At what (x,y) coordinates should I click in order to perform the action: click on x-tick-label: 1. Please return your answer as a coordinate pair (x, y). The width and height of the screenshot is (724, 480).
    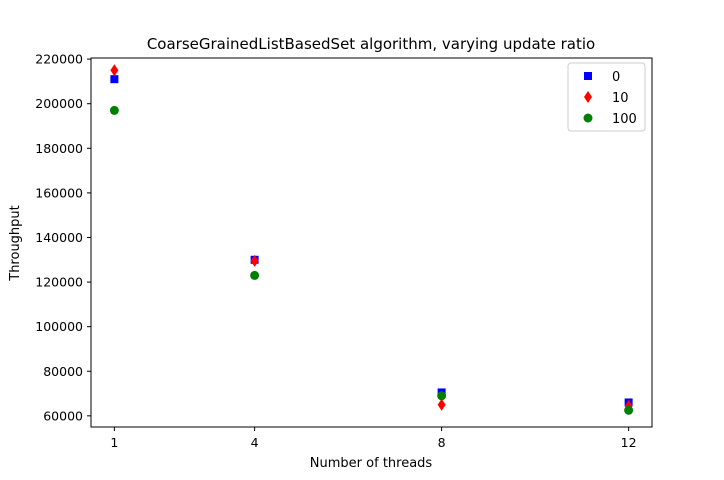
    Looking at the image, I should click on (114, 442).